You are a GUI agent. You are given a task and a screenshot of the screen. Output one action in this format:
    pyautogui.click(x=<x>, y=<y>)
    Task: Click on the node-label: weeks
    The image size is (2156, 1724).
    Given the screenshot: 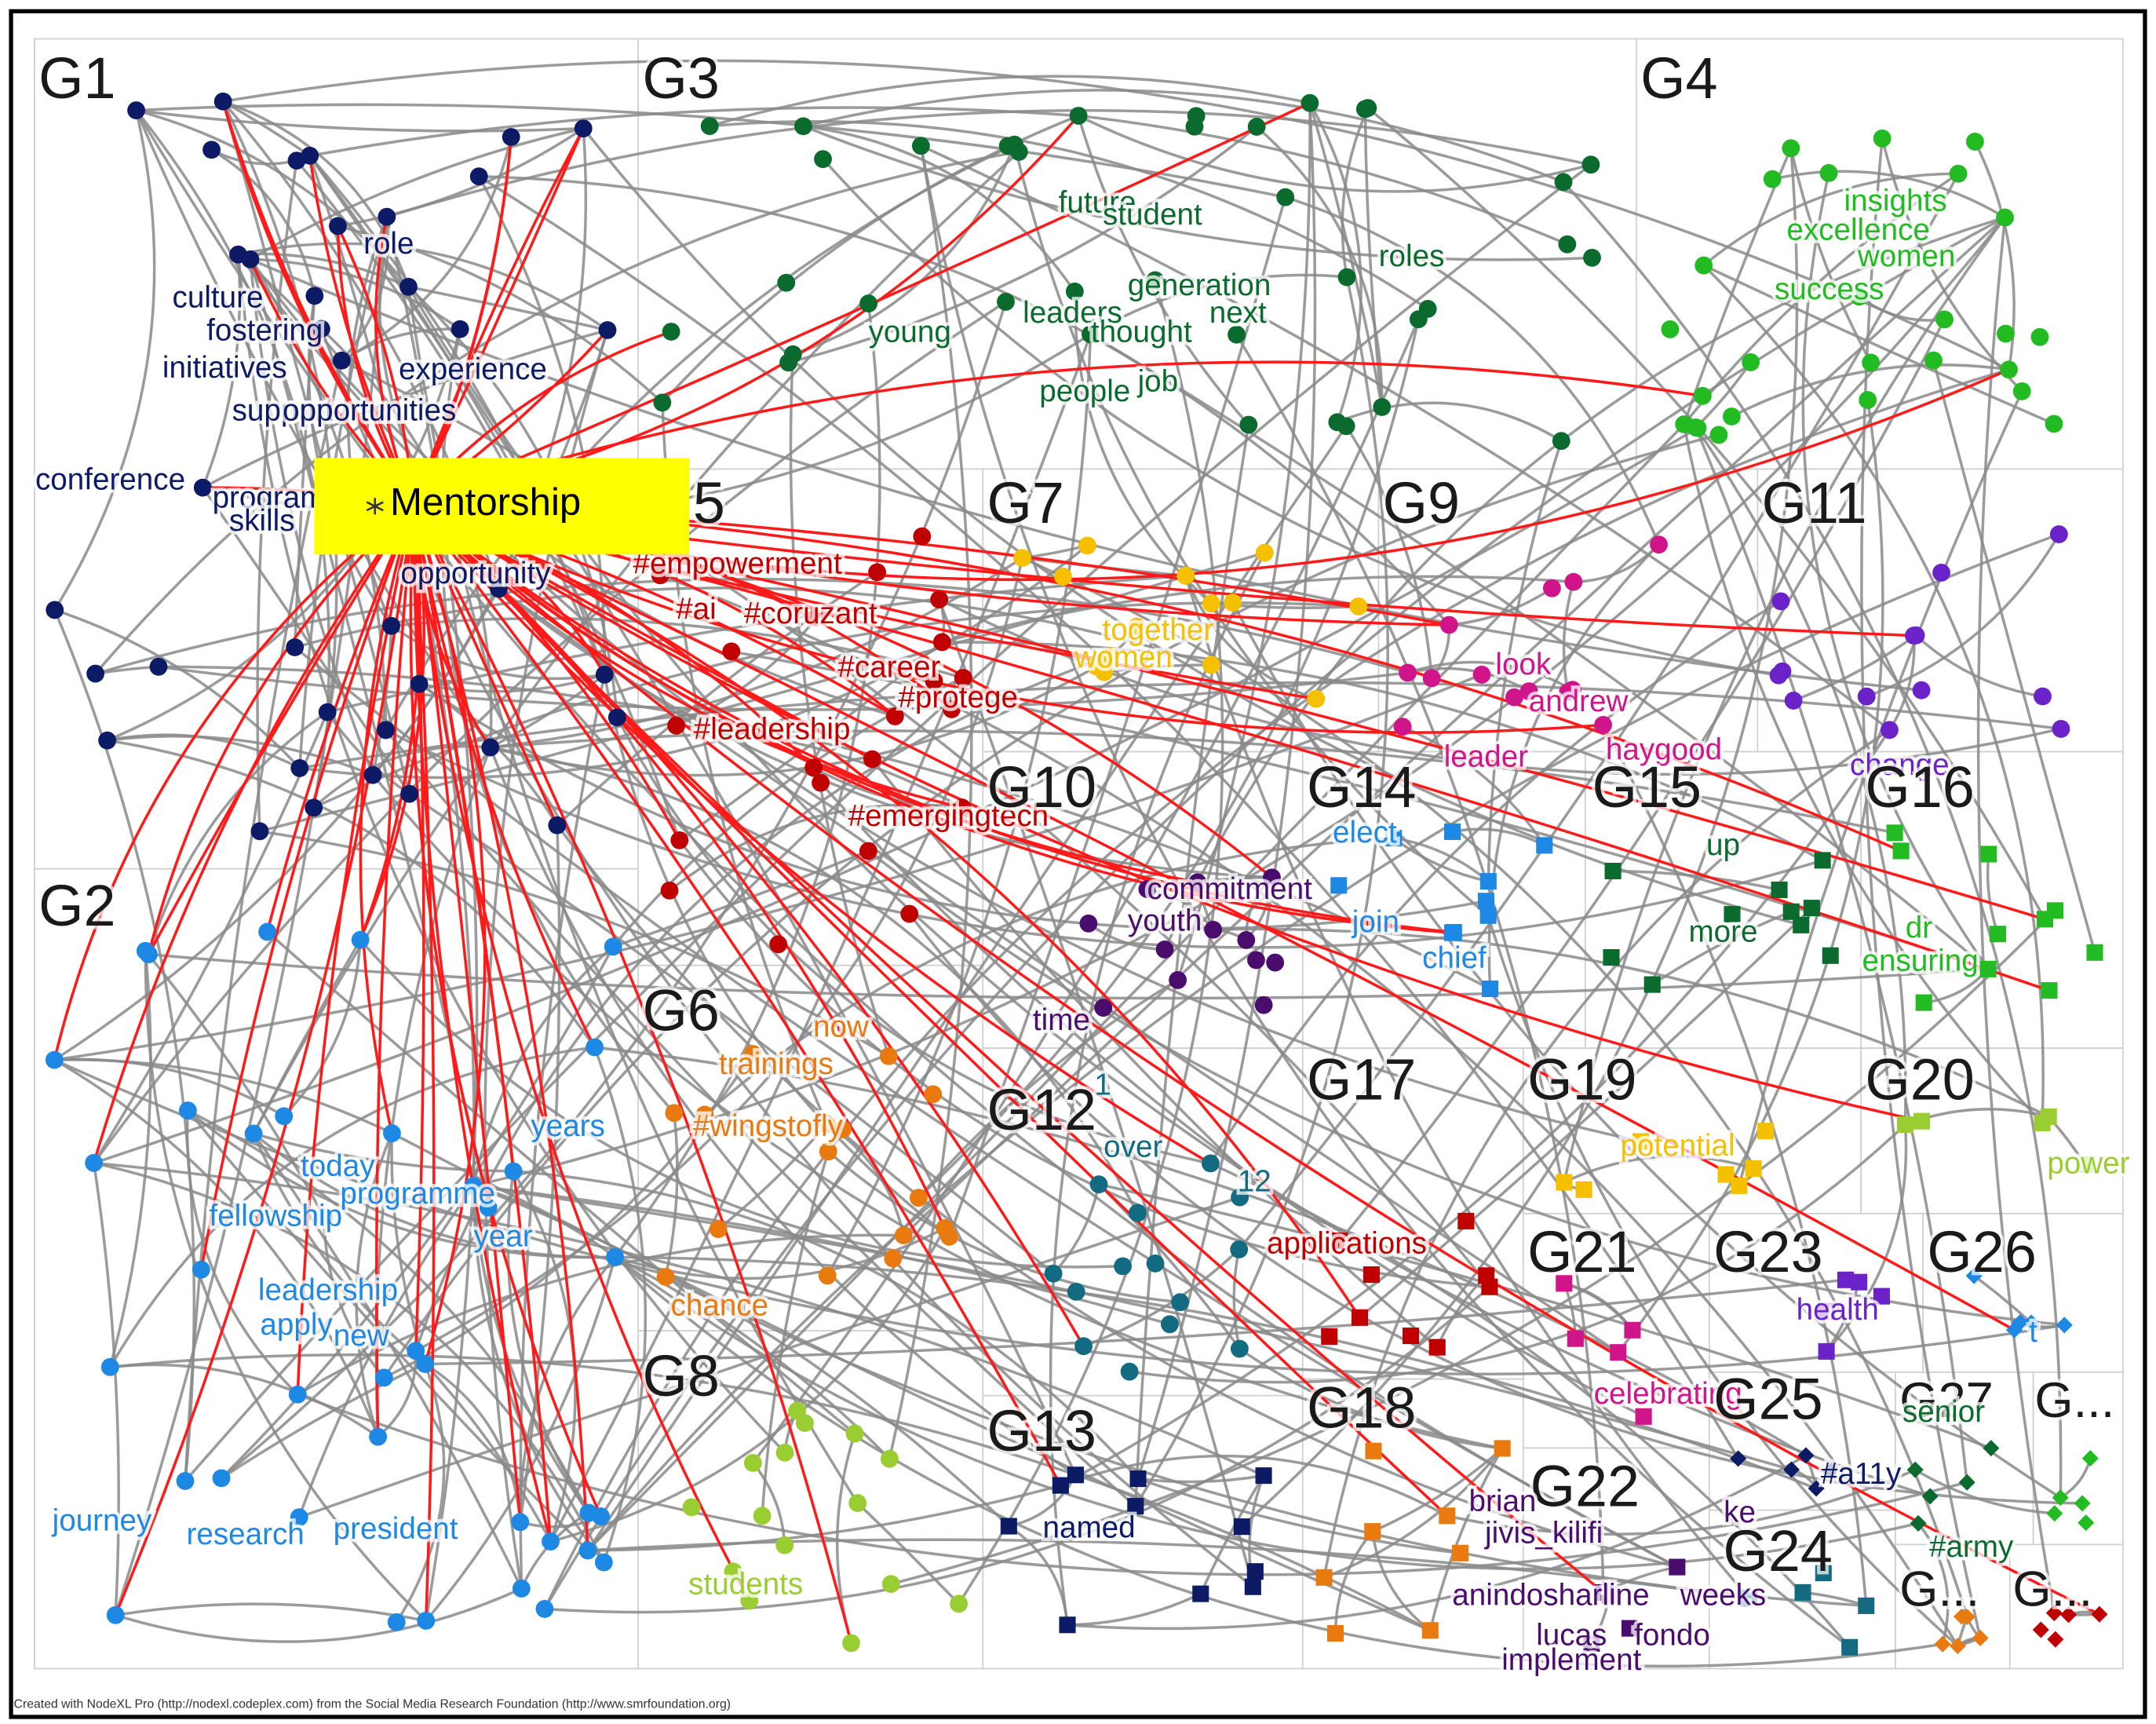 What is the action you would take?
    pyautogui.click(x=1723, y=1595)
    